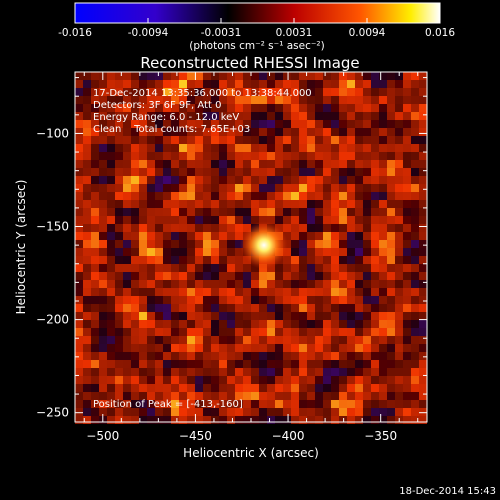 Image resolution: width=500 pixels, height=500 pixels. What do you see at coordinates (21, 247) in the screenshot?
I see `y-axis-label: Heliocentric Y (arcsec)` at bounding box center [21, 247].